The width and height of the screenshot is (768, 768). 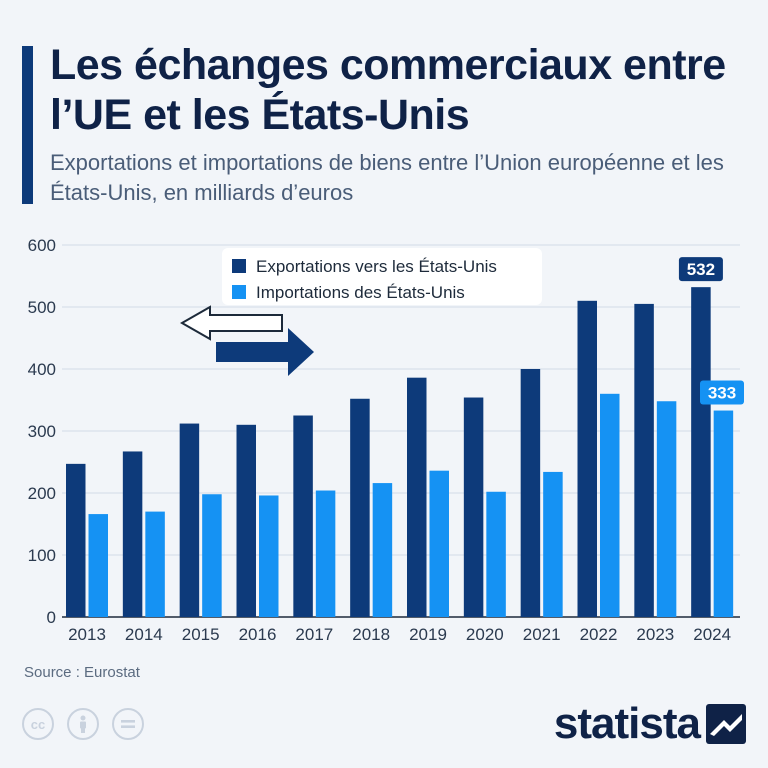 I want to click on x-tick-label: 2018, so click(x=371, y=634).